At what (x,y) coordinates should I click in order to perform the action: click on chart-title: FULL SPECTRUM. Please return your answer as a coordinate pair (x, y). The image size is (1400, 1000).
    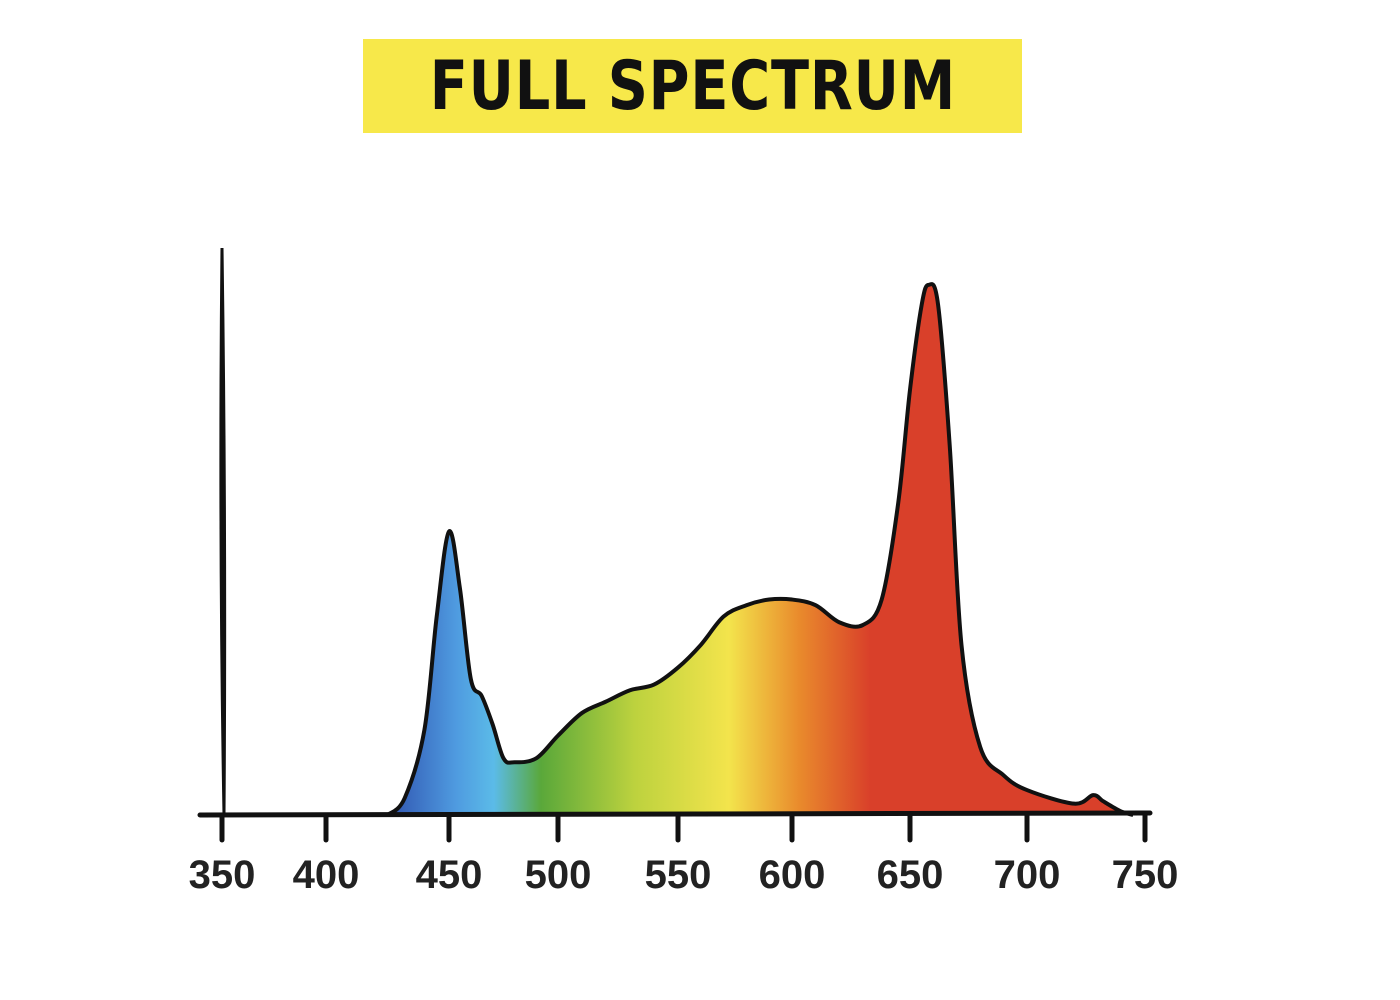
    Looking at the image, I should click on (692, 86).